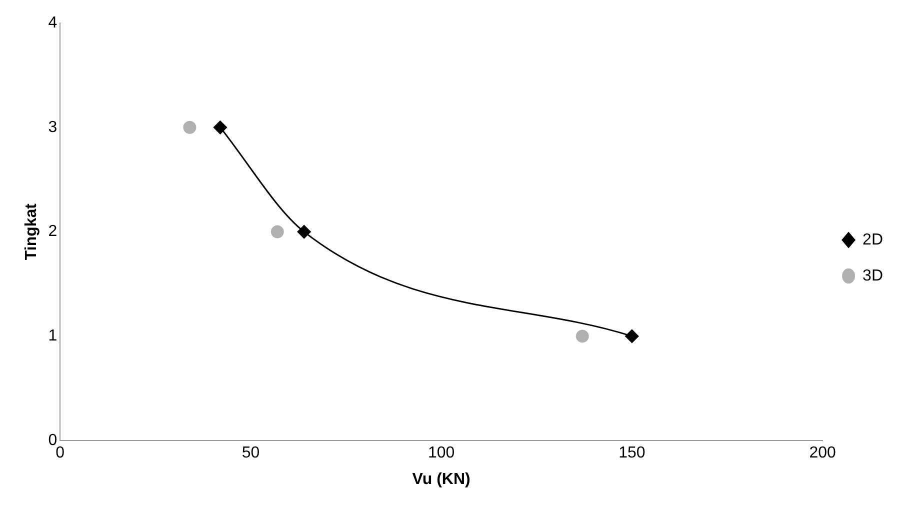  I want to click on x-tick-label: 100, so click(441, 453).